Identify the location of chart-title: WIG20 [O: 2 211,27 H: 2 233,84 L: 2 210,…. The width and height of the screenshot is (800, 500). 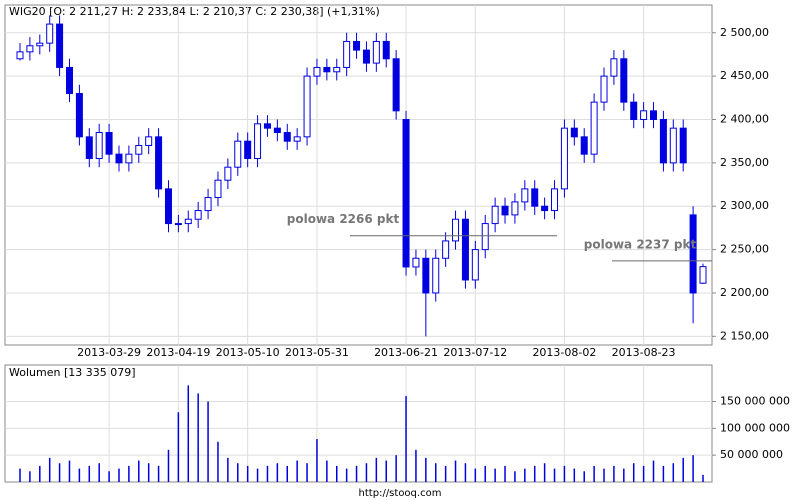
(194, 11).